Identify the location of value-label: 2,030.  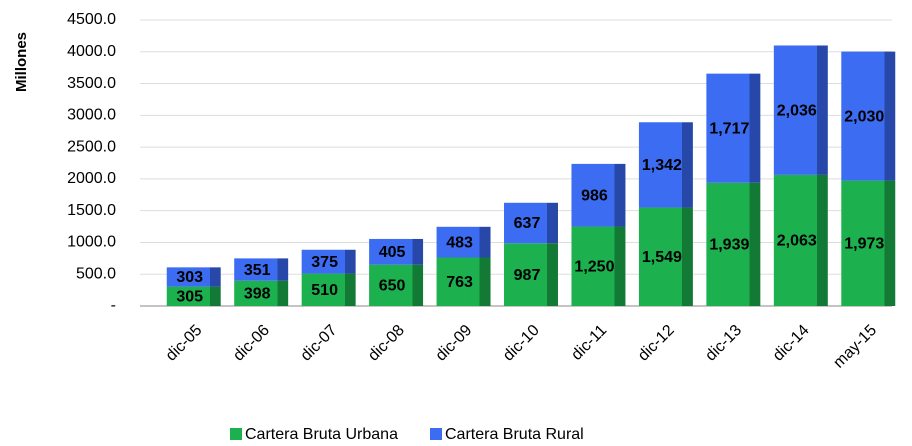
(864, 116).